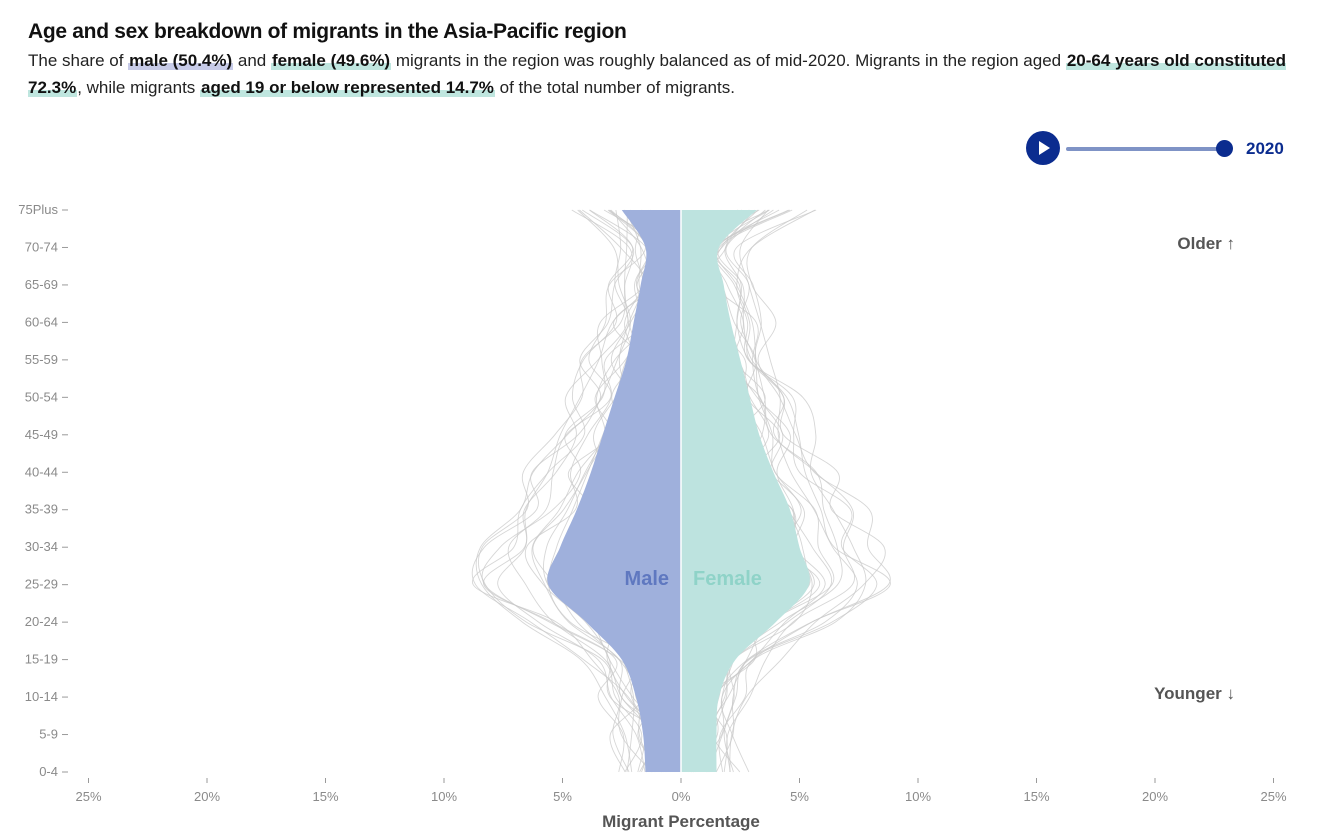 This screenshot has width=1334, height=834. Describe the element at coordinates (1206, 243) in the screenshot. I see `older-annotation: Older ↑` at that location.